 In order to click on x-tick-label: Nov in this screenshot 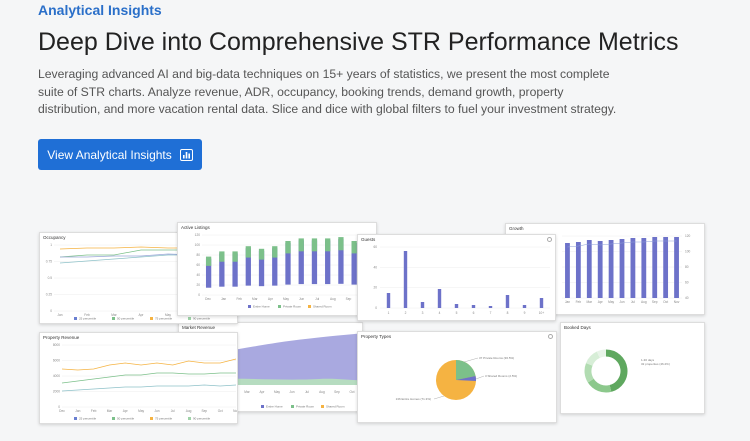, I will do `click(677, 302)`.